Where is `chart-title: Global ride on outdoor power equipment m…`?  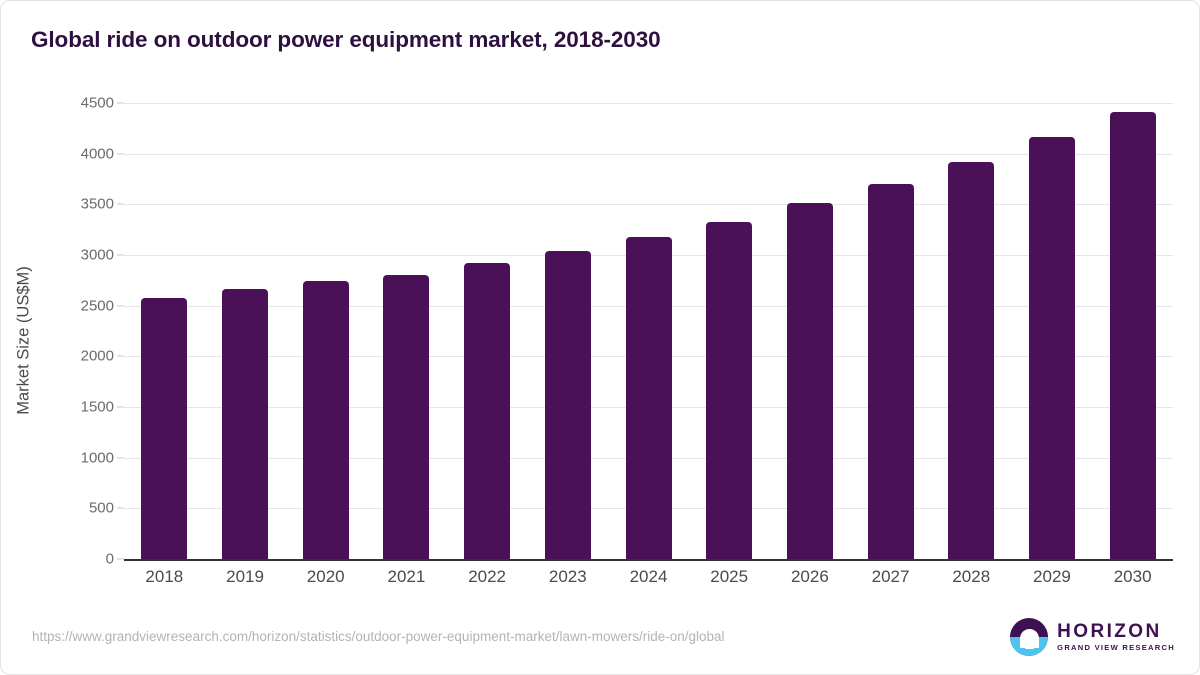
chart-title: Global ride on outdoor power equipment m… is located at coordinates (346, 39).